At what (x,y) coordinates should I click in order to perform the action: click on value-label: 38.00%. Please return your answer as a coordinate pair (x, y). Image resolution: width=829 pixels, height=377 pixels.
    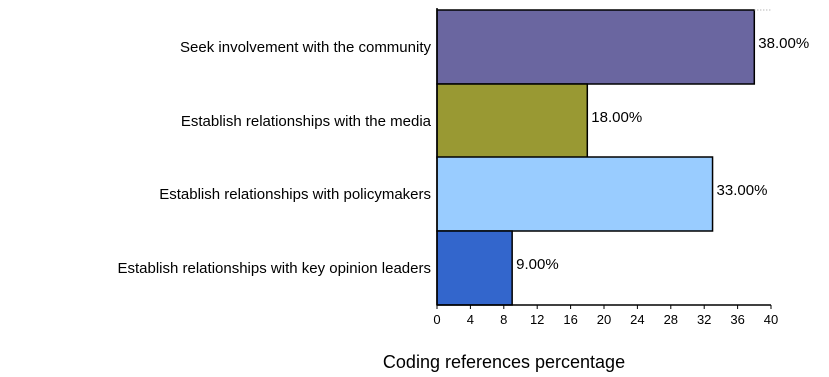
    Looking at the image, I should click on (783, 43).